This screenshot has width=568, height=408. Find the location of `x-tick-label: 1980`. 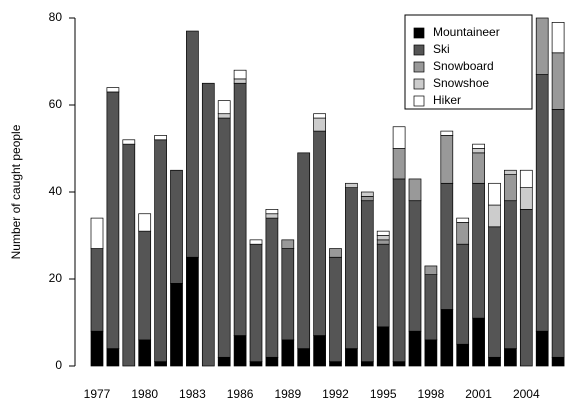

x-tick-label: 1980 is located at coordinates (144, 394).